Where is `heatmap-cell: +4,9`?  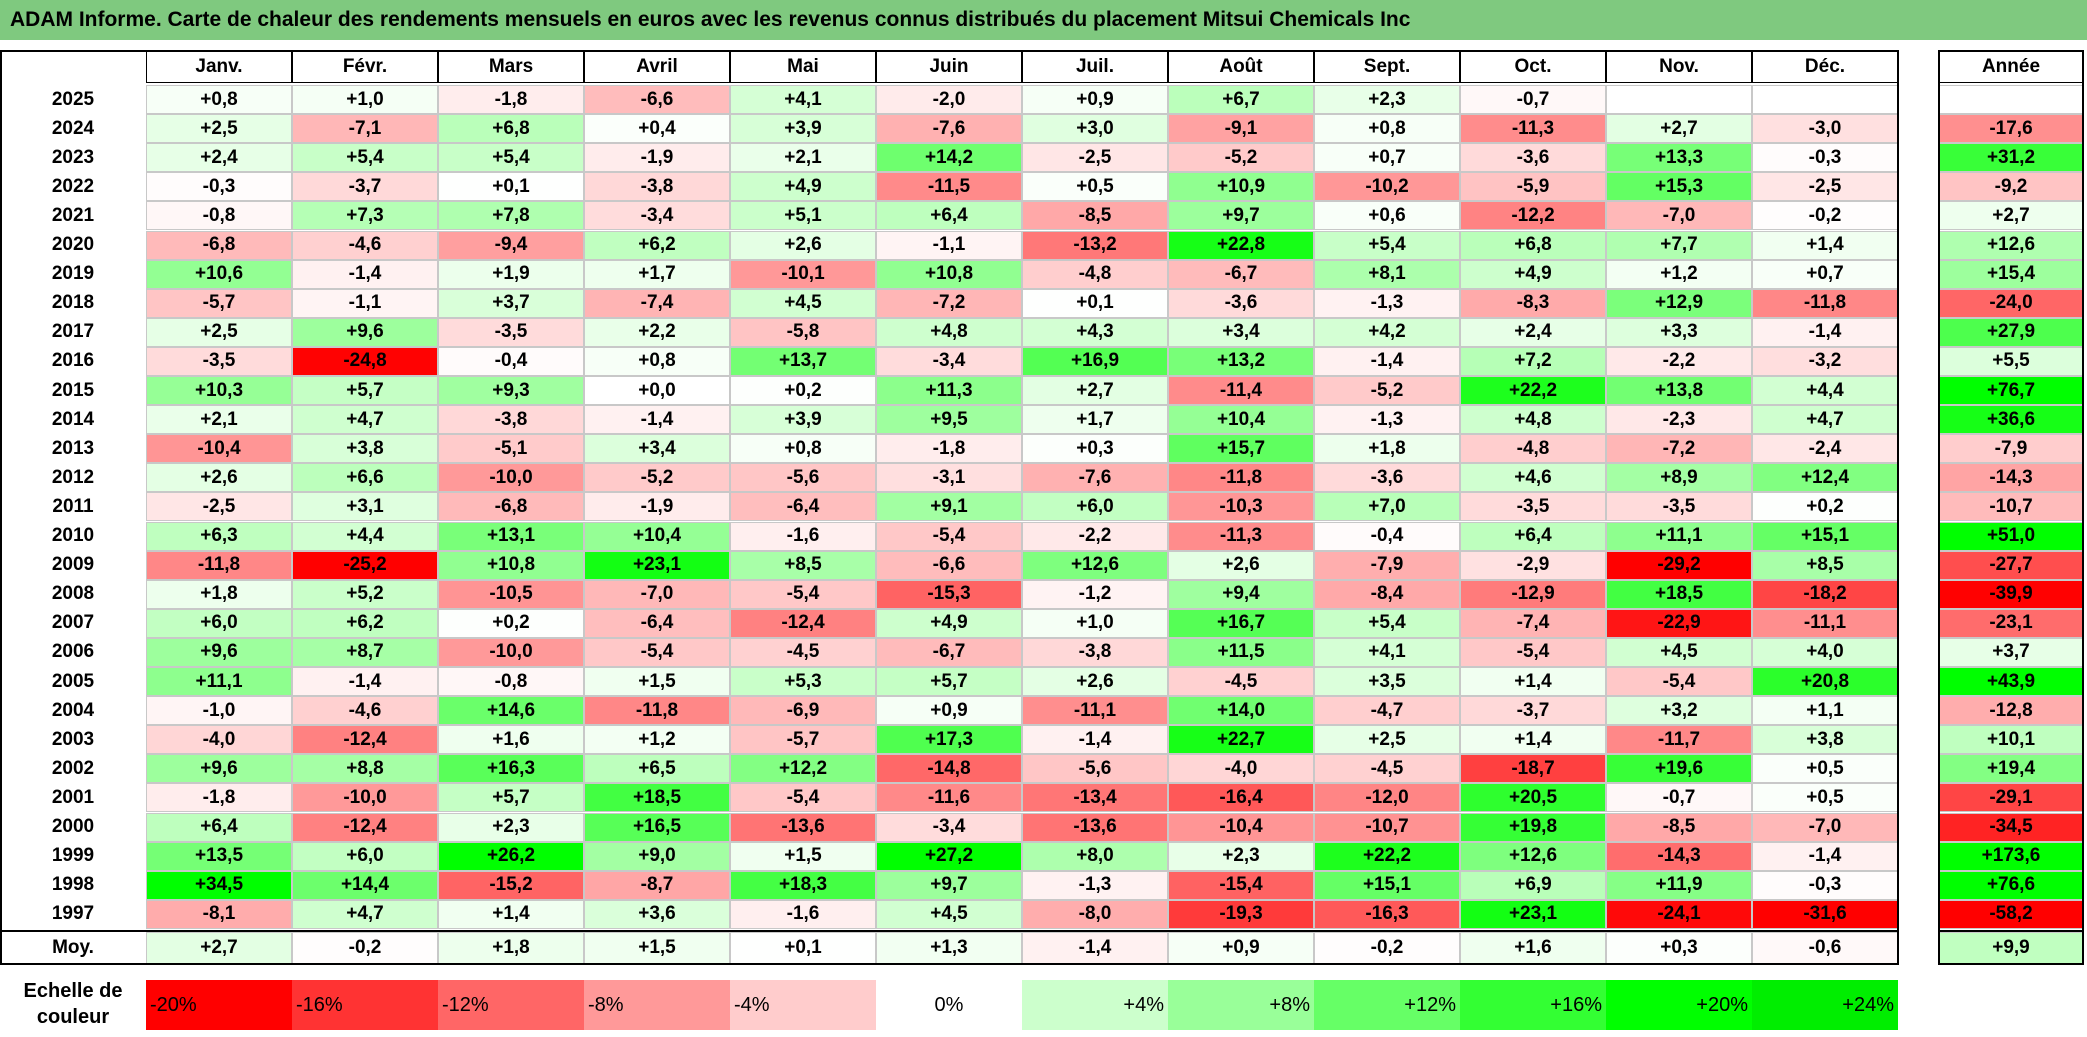
heatmap-cell: +4,9 is located at coordinates (803, 187).